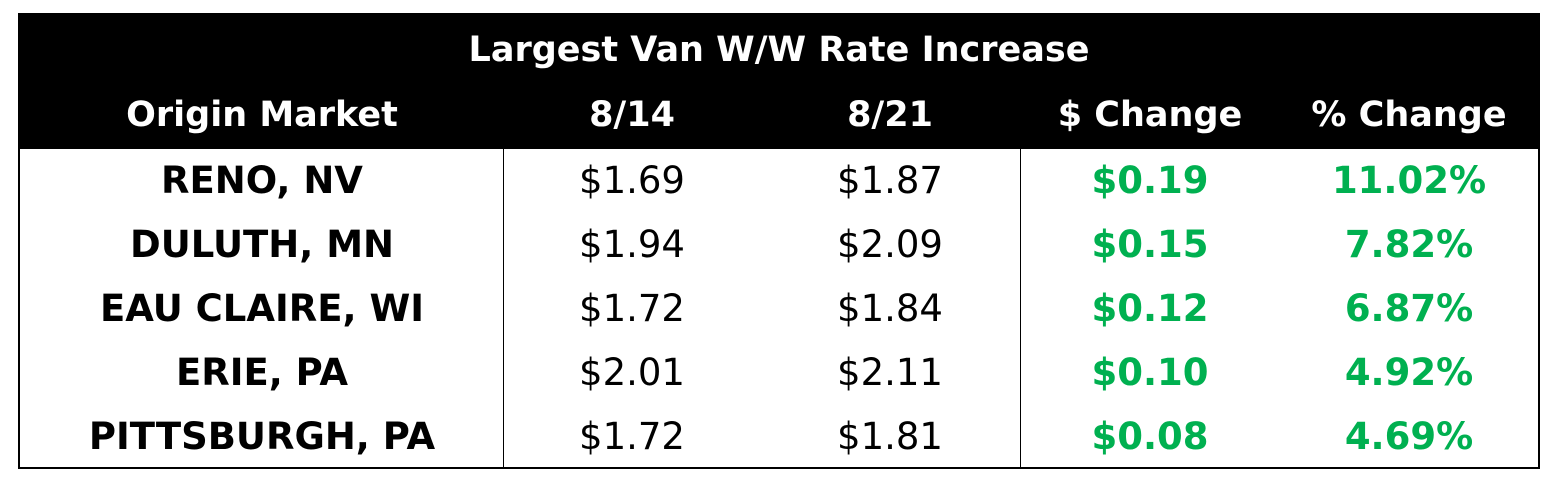 The width and height of the screenshot is (1555, 479). Describe the element at coordinates (632, 244) in the screenshot. I see `rate-8-14-cell: $1.94` at that location.